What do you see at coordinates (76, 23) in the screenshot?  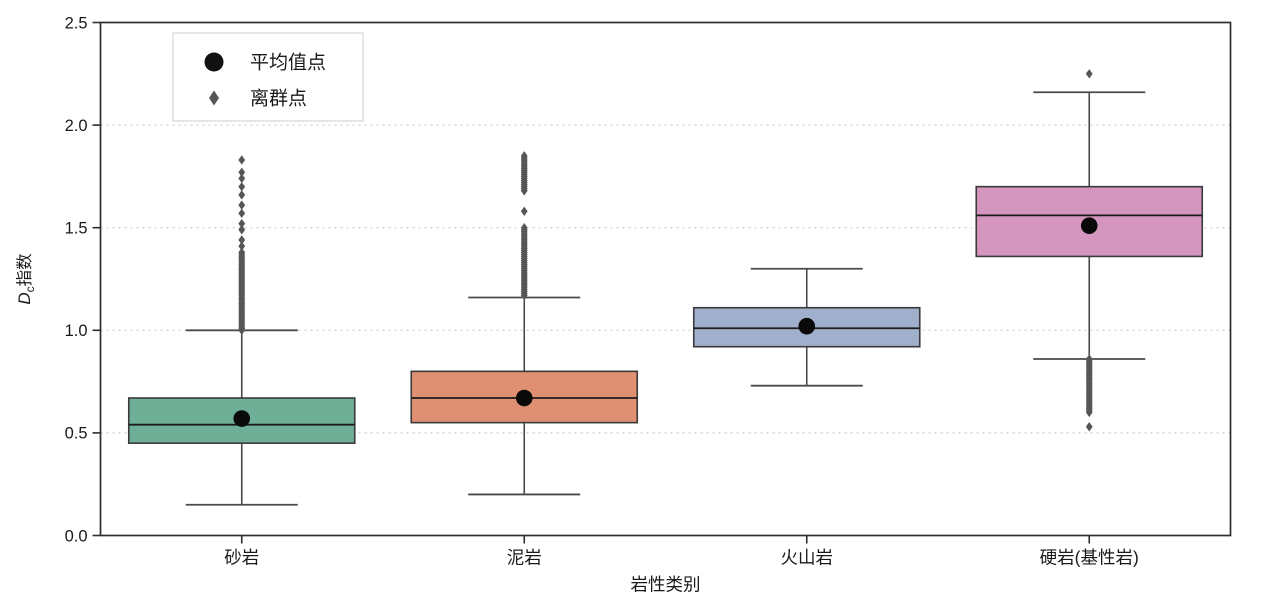 I see `y-tick-label: 2.5` at bounding box center [76, 23].